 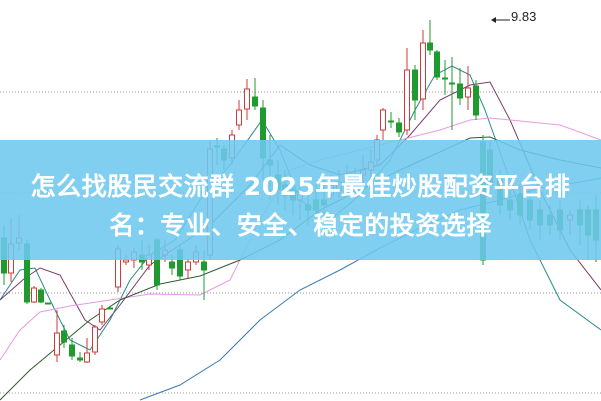 What do you see at coordinates (524, 16) in the screenshot?
I see `peak-price-label: 9.83` at bounding box center [524, 16].